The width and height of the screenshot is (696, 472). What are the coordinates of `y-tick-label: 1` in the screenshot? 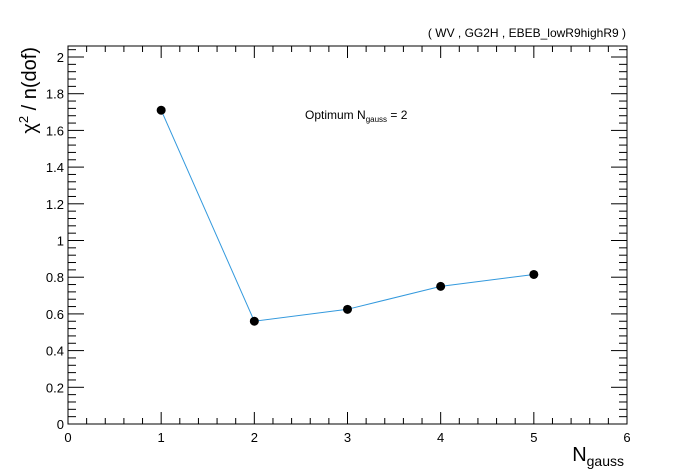 It's located at (60, 241).